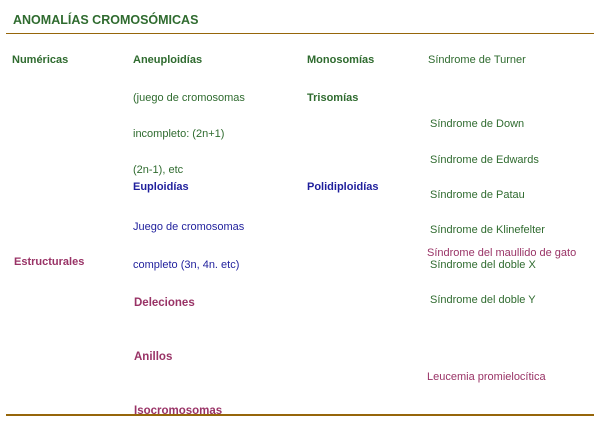 The width and height of the screenshot is (600, 429). Describe the element at coordinates (300, 33) in the screenshot. I see `top-divider` at that location.